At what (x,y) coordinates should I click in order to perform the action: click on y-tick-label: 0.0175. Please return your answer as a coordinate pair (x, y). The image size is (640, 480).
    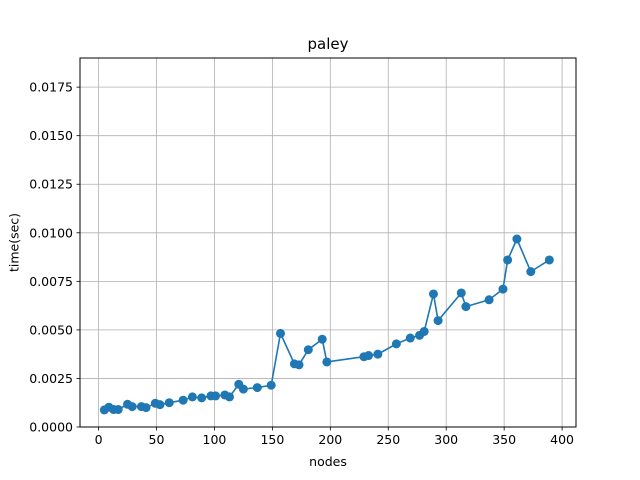
    Looking at the image, I should click on (51, 87).